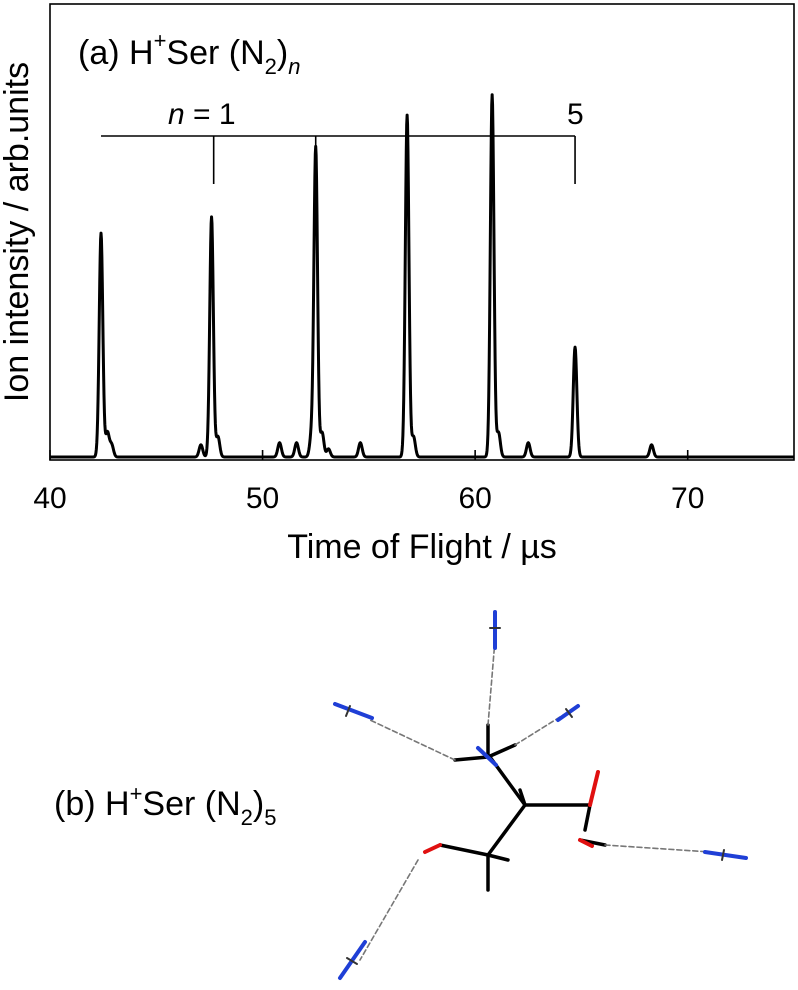 The image size is (798, 990). Describe the element at coordinates (687, 498) in the screenshot. I see `x-tick-label-70: 70` at that location.